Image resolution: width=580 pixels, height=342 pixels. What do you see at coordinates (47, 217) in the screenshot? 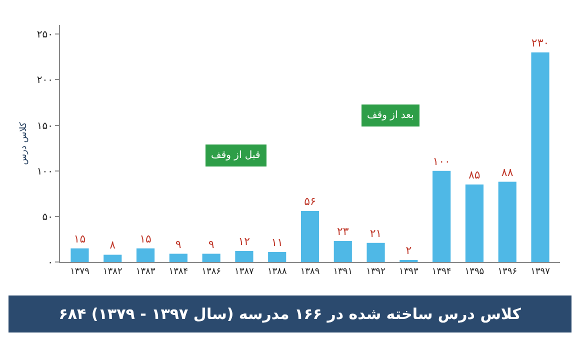
I see `y-tick-label: ۵۰` at bounding box center [47, 217].